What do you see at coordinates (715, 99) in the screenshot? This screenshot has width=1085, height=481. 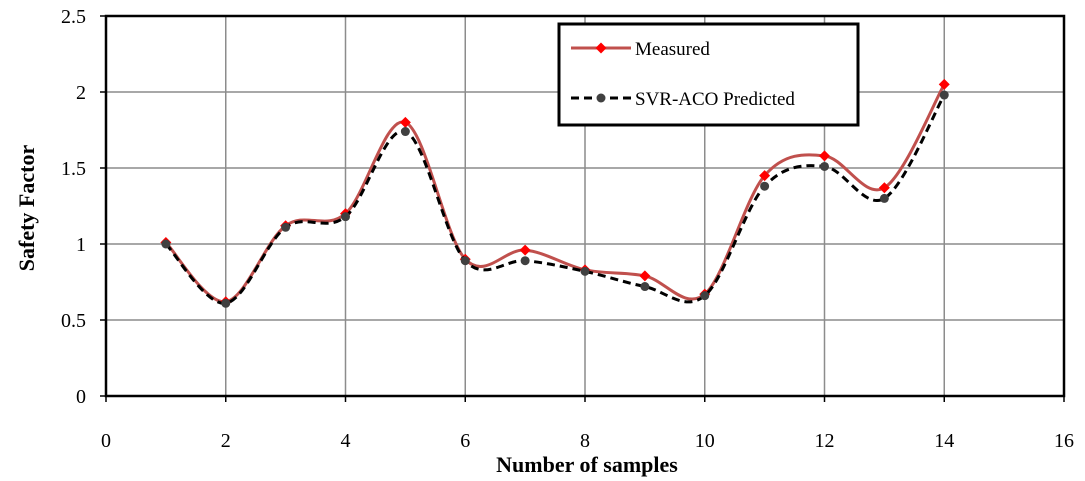 I see `legend-label-svr-aco-predicted: SVR-ACO Predicted` at bounding box center [715, 99].